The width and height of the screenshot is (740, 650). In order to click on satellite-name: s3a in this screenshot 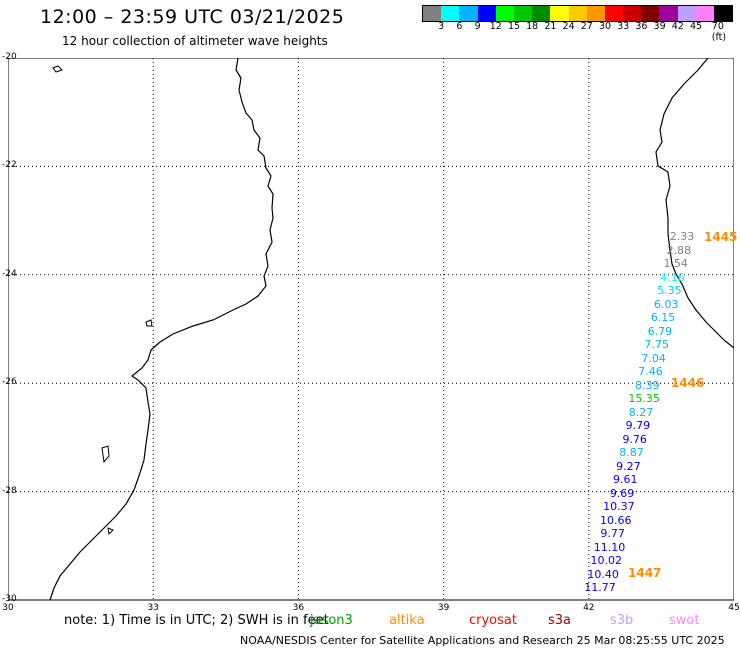, I will do `click(560, 620)`.